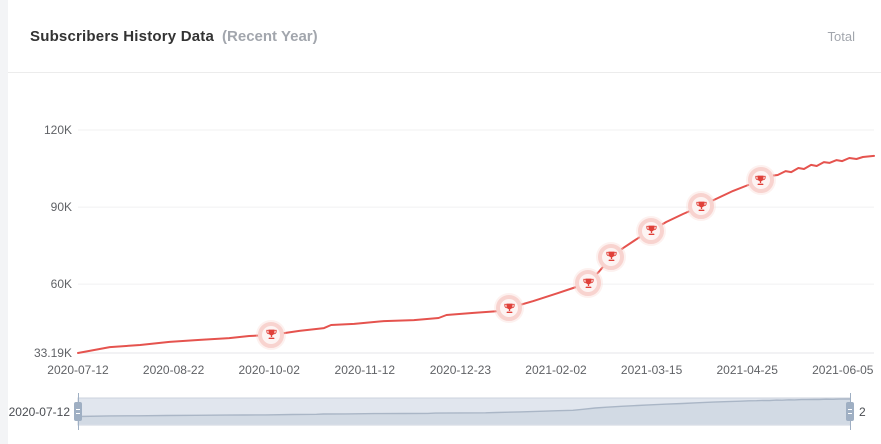  What do you see at coordinates (460, 370) in the screenshot?
I see `x-axis-label: 2020-12-23` at bounding box center [460, 370].